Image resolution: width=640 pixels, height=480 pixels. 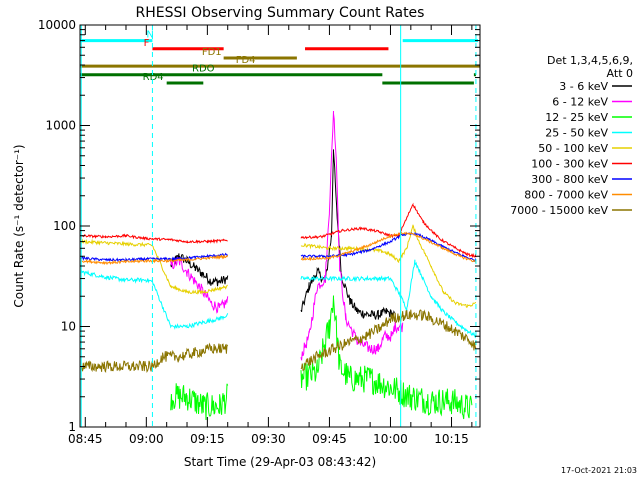 What do you see at coordinates (390, 439) in the screenshot?
I see `x-tick-label: 10:00` at bounding box center [390, 439].